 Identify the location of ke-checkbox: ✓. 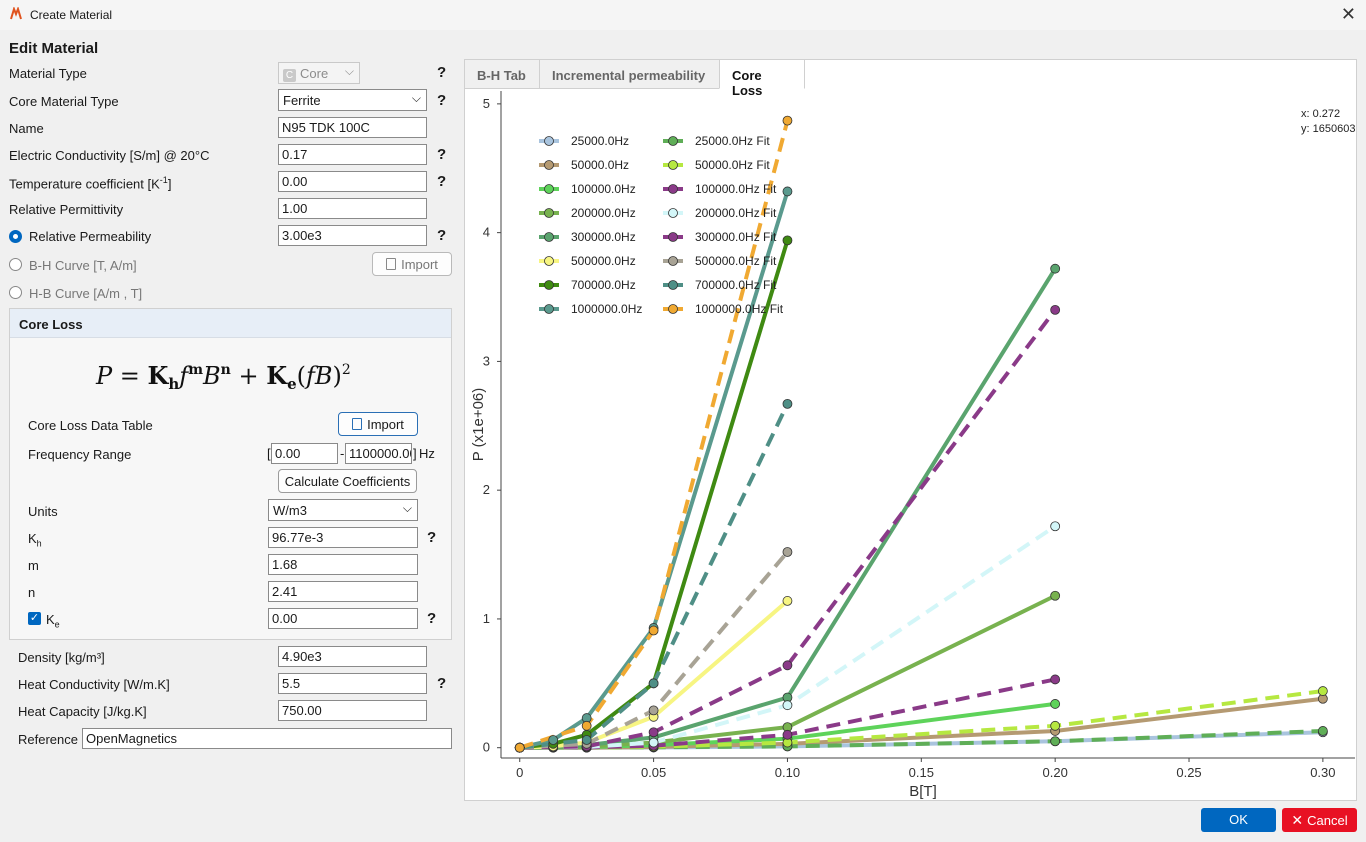
(34, 618).